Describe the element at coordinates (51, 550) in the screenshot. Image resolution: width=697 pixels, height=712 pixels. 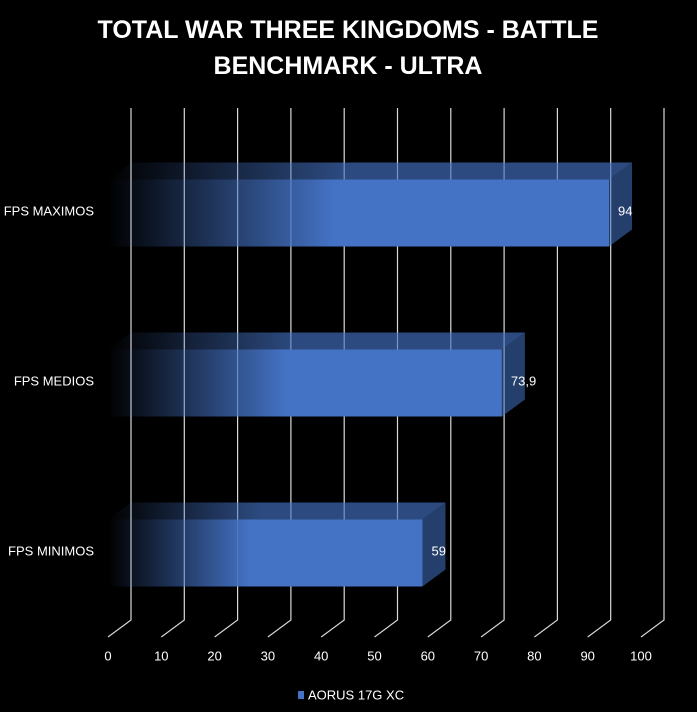
I see `y-tick-label: FPS MINIMOS` at that location.